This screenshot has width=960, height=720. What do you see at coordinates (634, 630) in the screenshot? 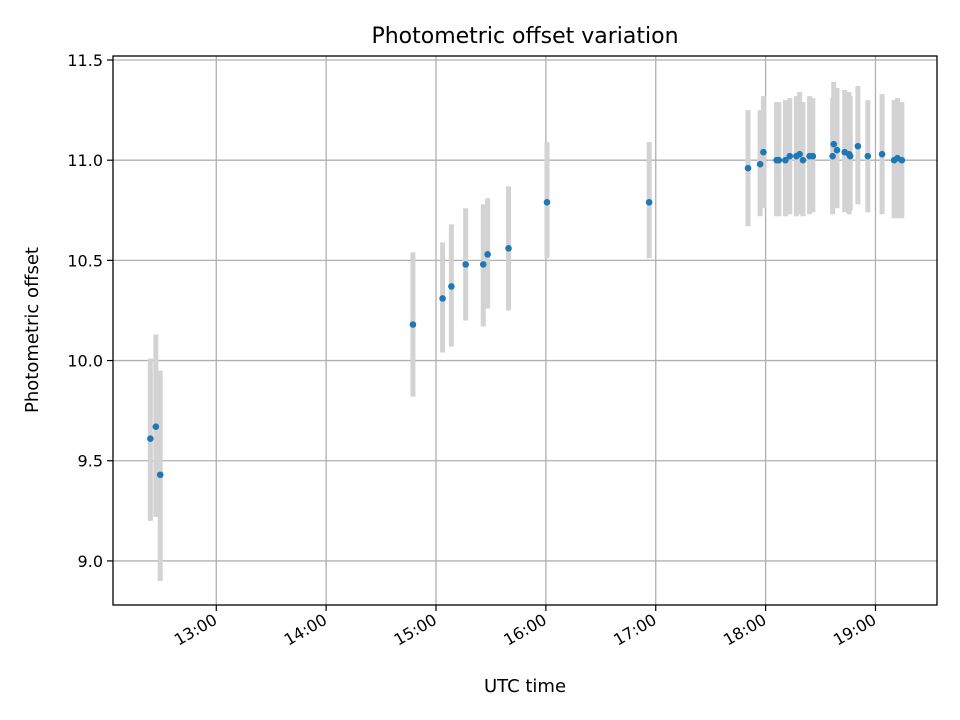
I see `x-tick-label: 17:00` at bounding box center [634, 630].